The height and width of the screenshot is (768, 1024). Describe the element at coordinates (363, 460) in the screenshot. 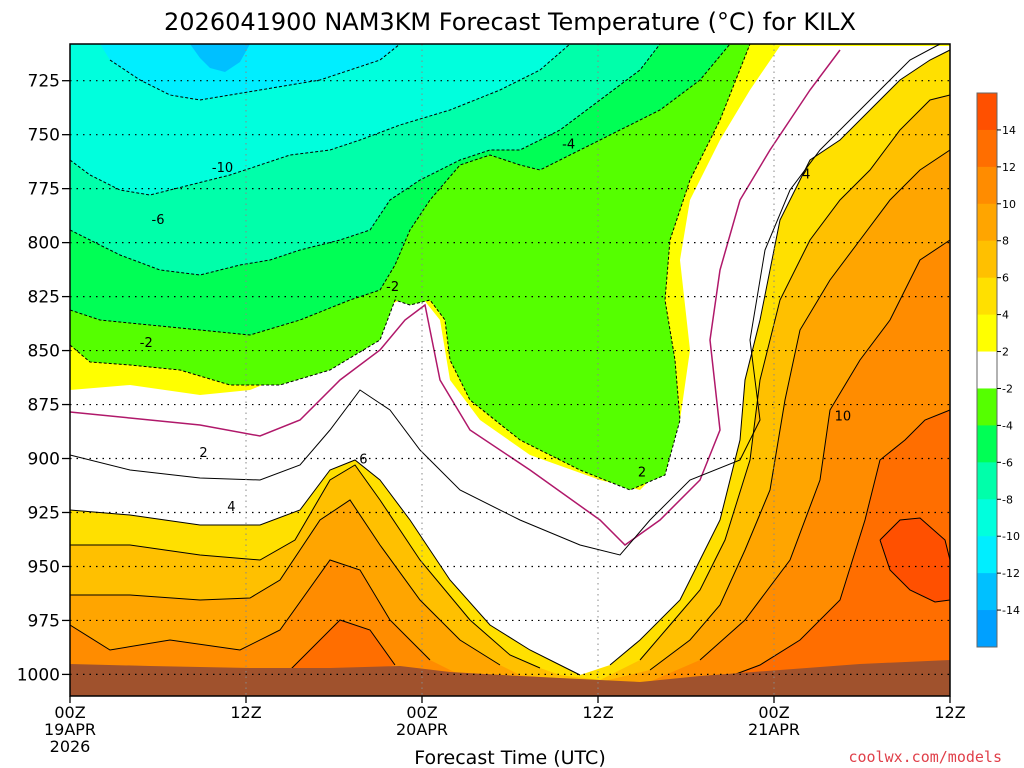

I see `contour-label: 6` at that location.